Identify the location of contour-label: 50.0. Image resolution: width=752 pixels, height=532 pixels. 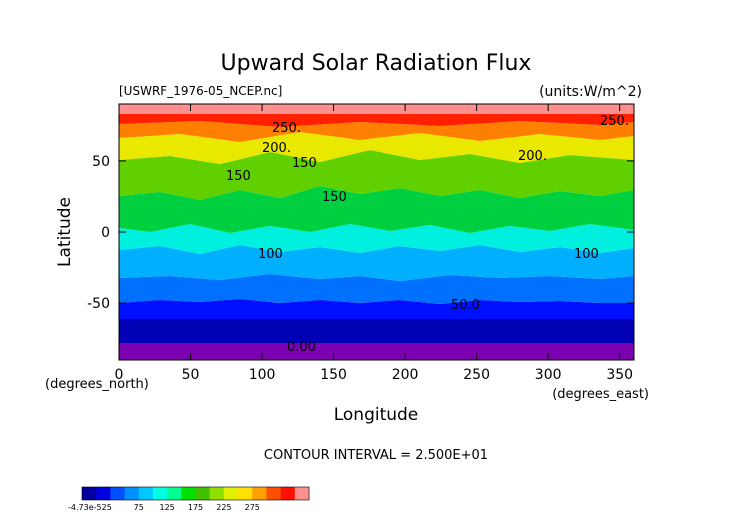
(465, 305).